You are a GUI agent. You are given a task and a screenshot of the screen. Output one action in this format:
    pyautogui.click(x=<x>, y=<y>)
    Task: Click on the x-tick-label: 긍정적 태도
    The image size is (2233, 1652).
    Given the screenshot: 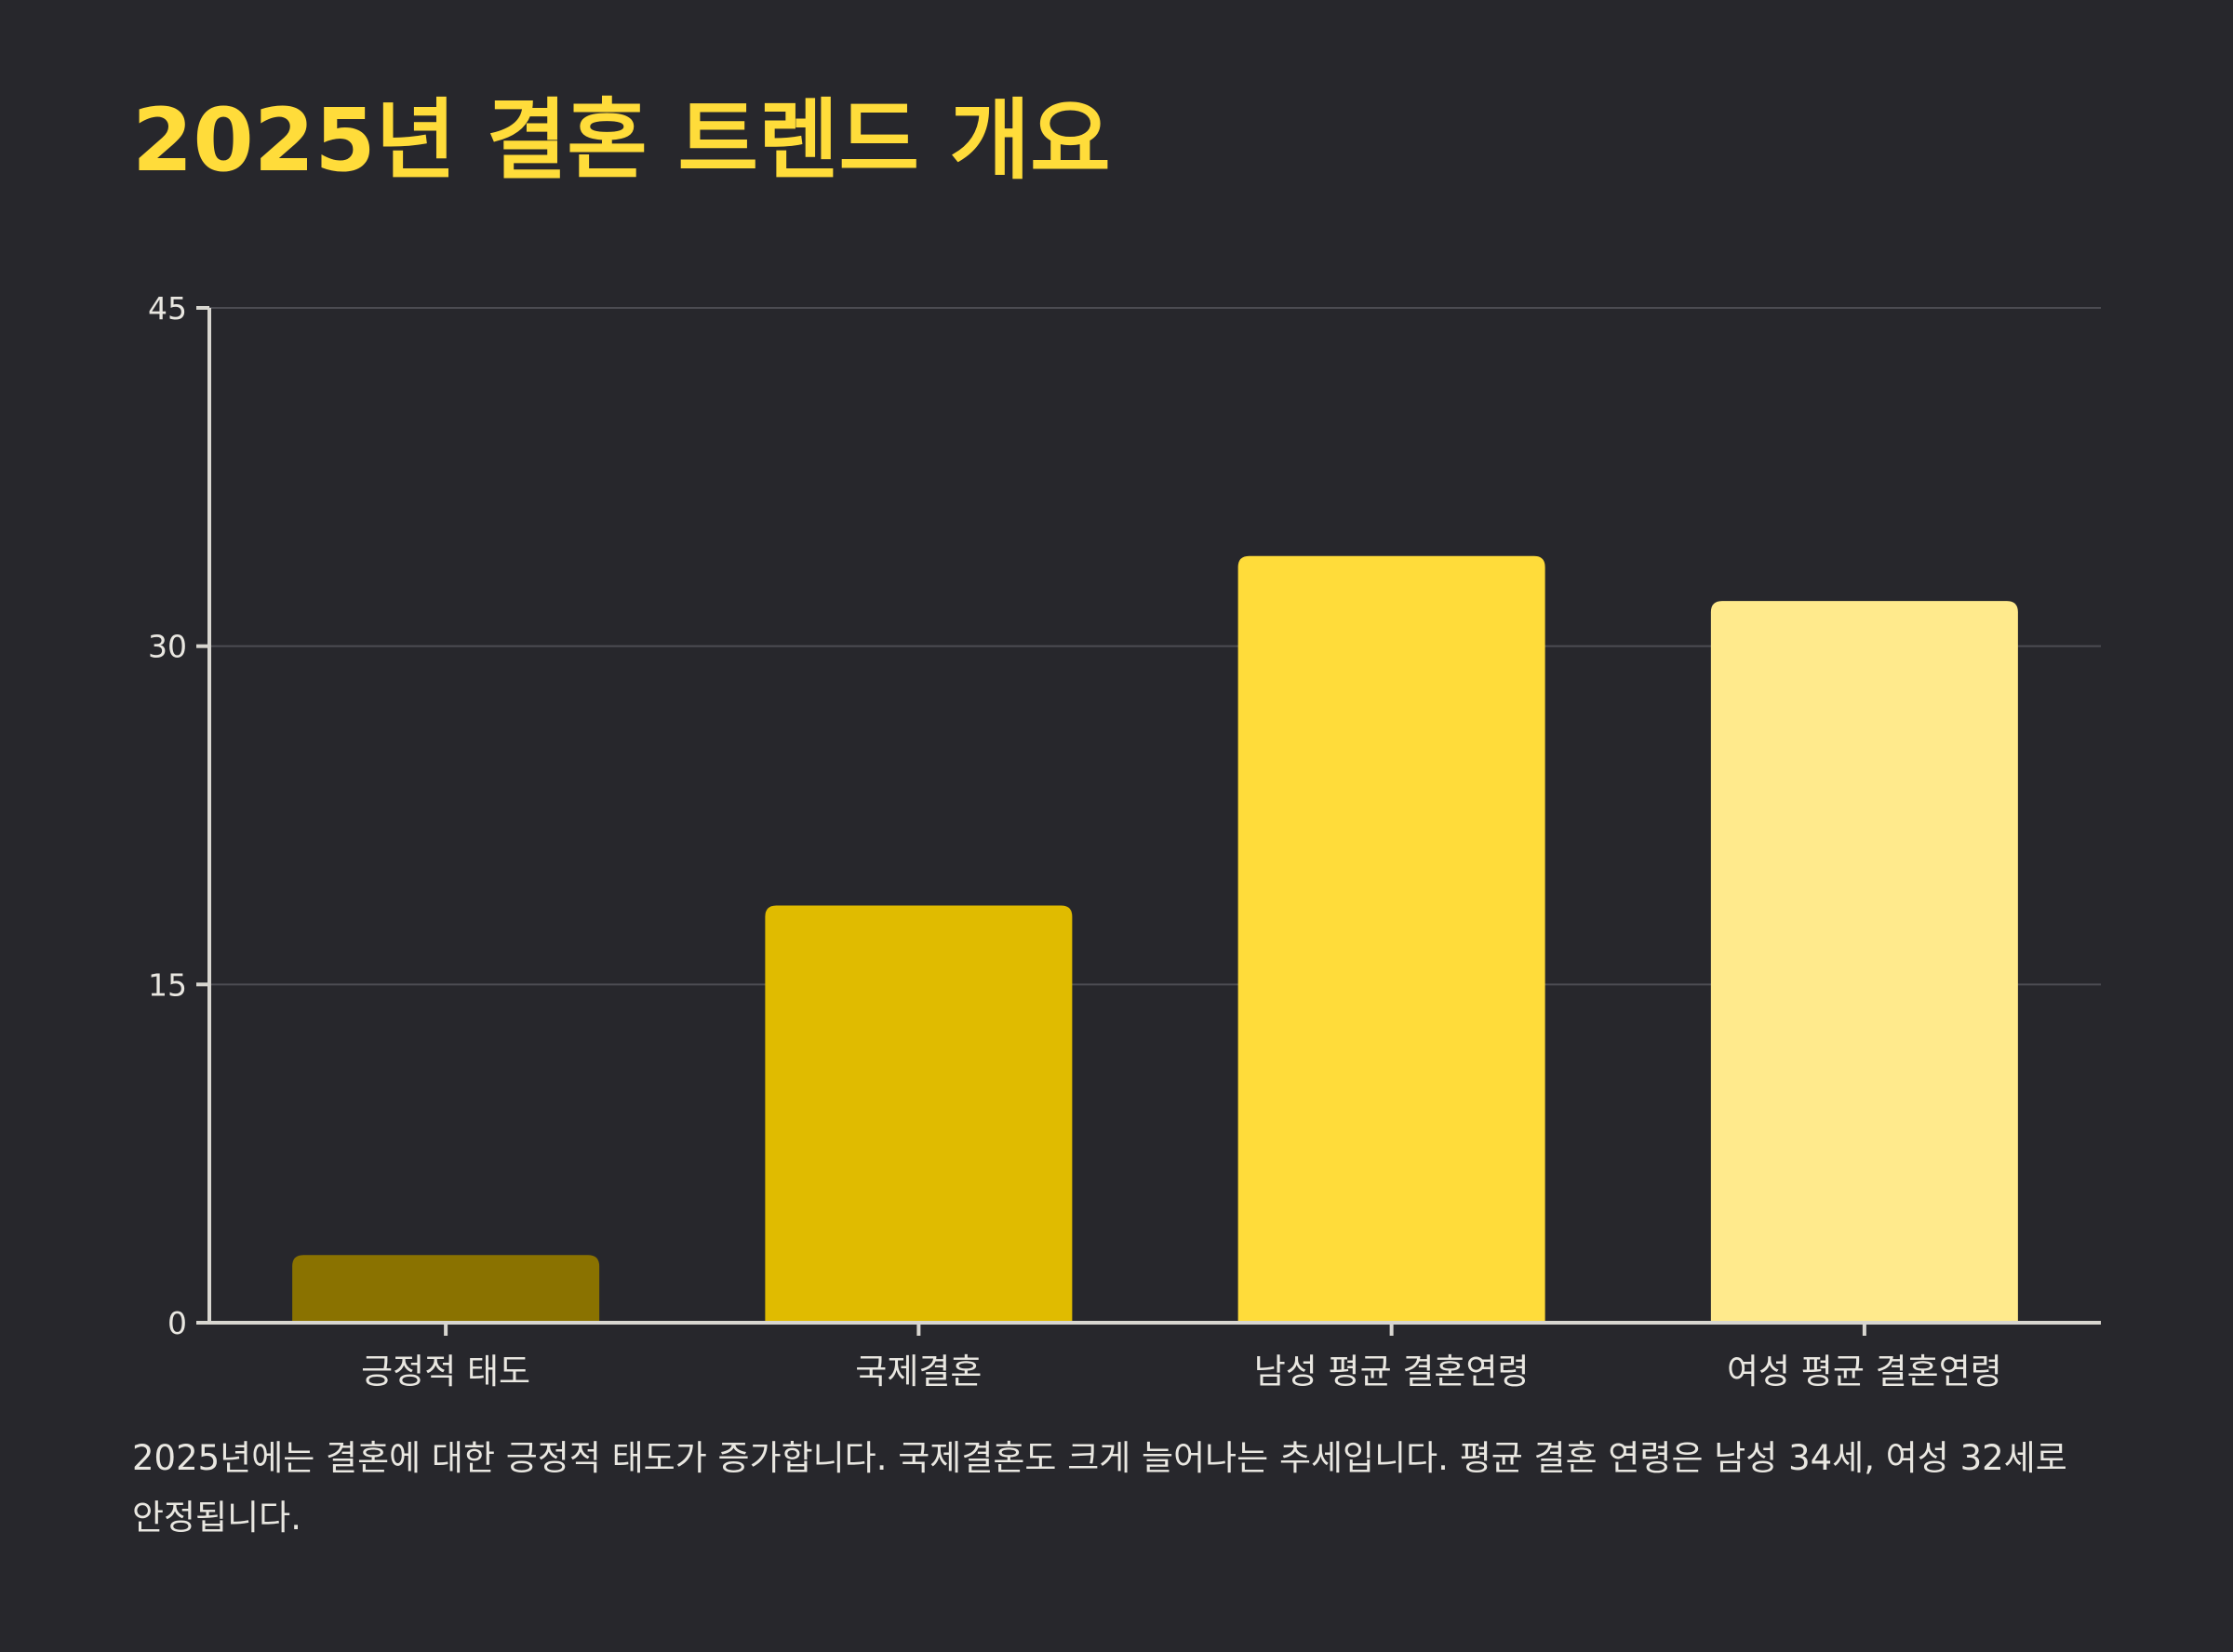 What is the action you would take?
    pyautogui.click(x=445, y=1372)
    